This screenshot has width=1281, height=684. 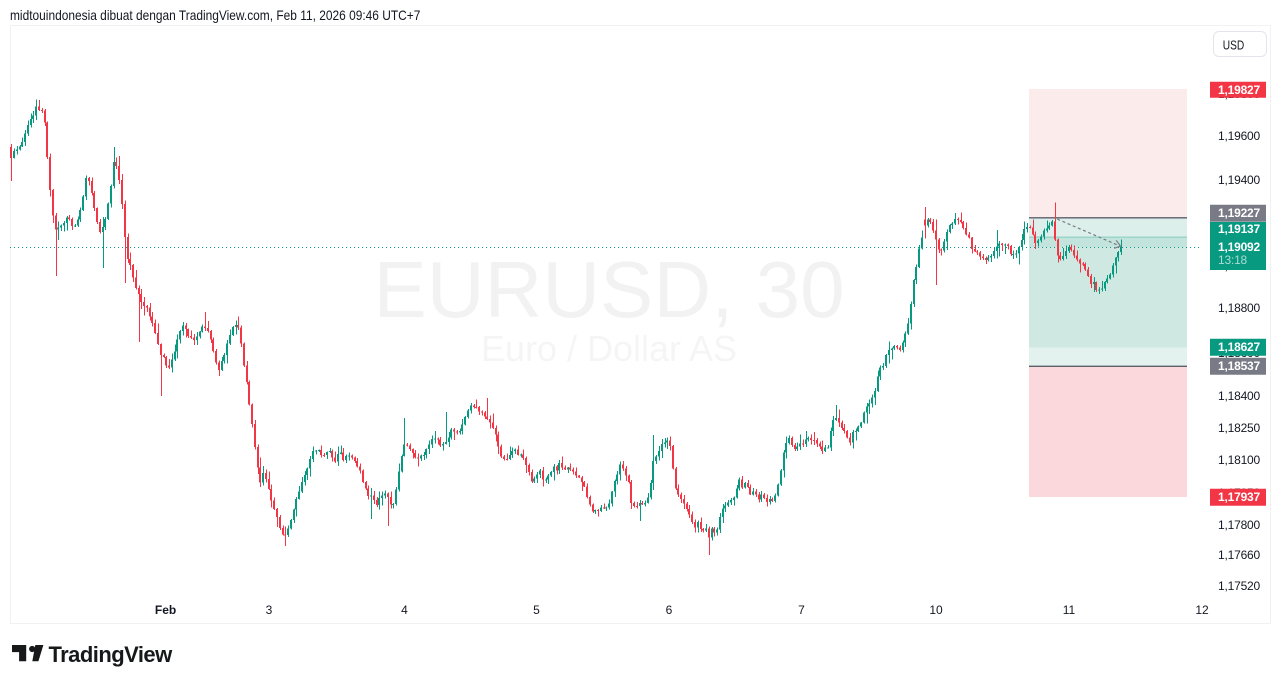 What do you see at coordinates (1234, 45) in the screenshot?
I see `svg-text: USD` at bounding box center [1234, 45].